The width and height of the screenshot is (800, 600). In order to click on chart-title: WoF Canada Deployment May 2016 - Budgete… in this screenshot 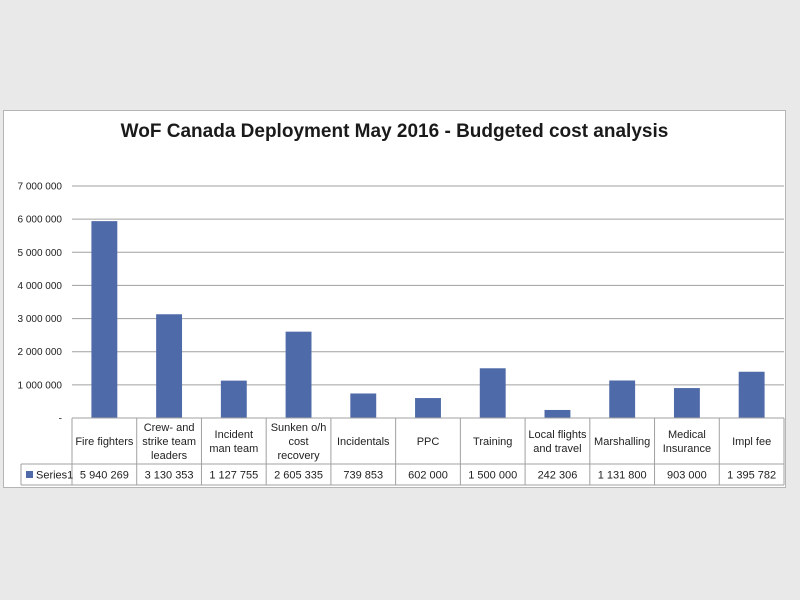, I will do `click(394, 131)`.